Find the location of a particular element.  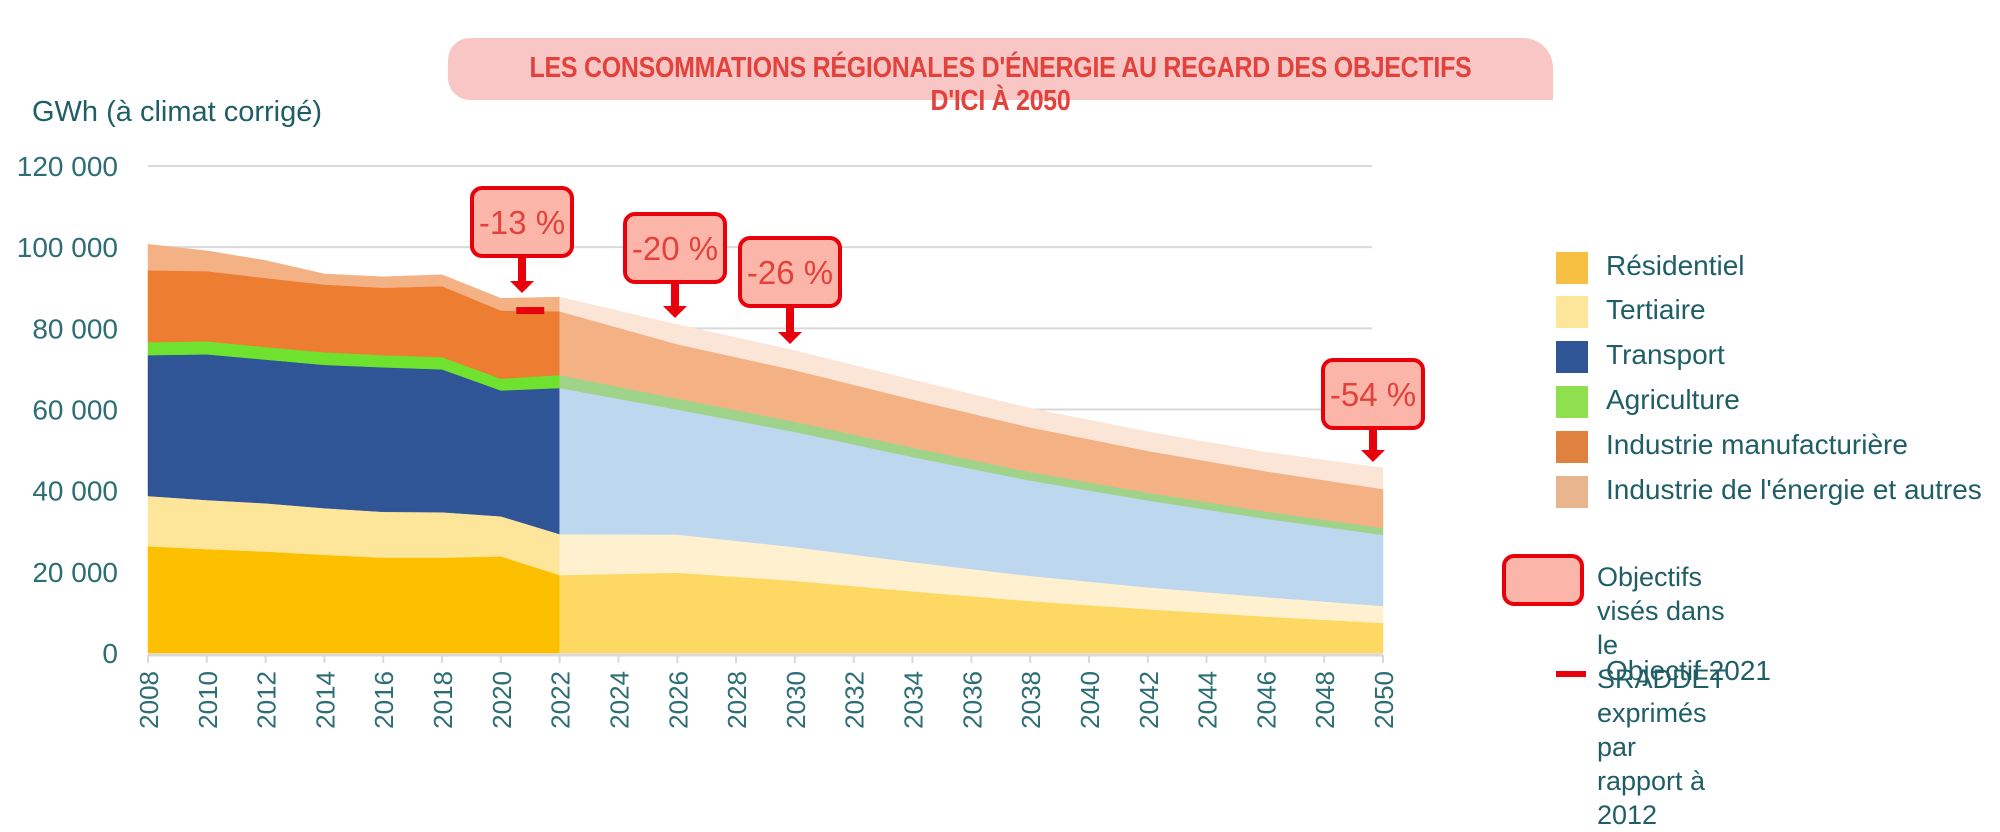

y-tick-label: 20 000 is located at coordinates (75, 572).